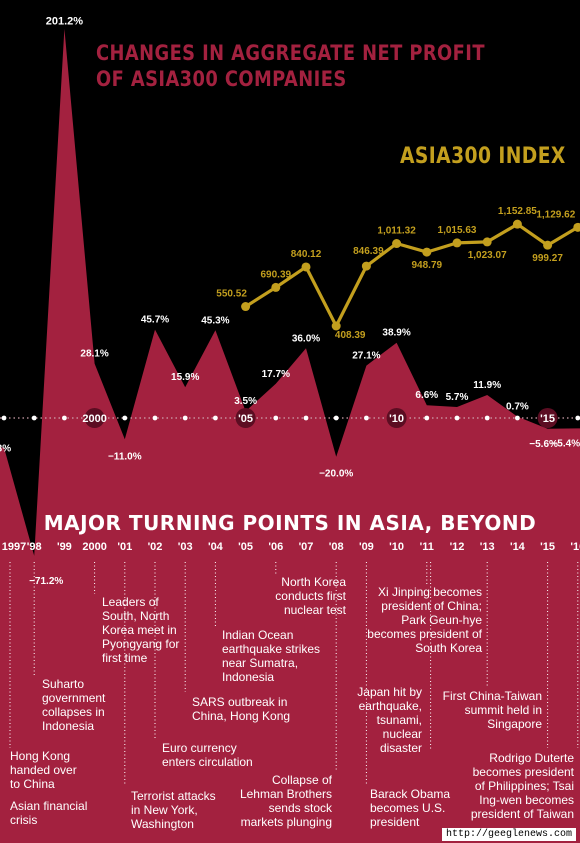 Image resolution: width=580 pixels, height=843 pixels. I want to click on profit-label-2010: 38.9%, so click(396, 333).